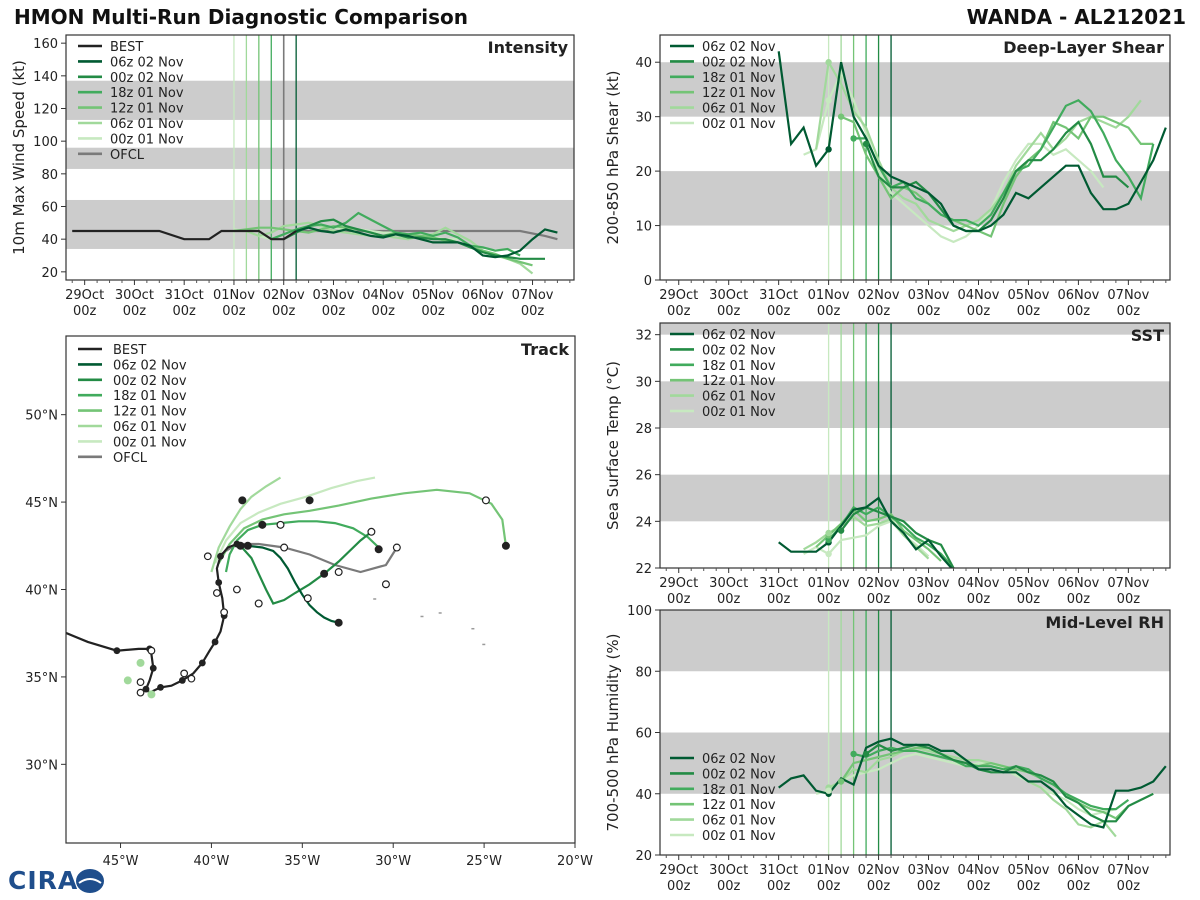  I want to click on legend-label: 06z 02 Nov, so click(739, 335).